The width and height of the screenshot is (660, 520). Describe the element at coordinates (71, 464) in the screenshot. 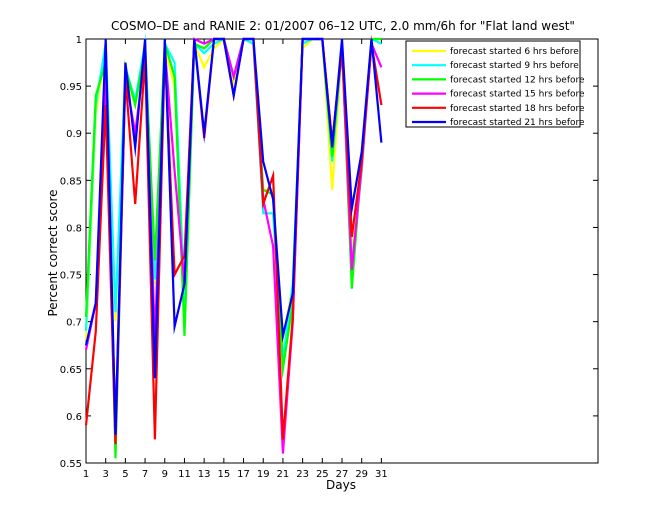

I see `y-tick-label: 0.55` at that location.